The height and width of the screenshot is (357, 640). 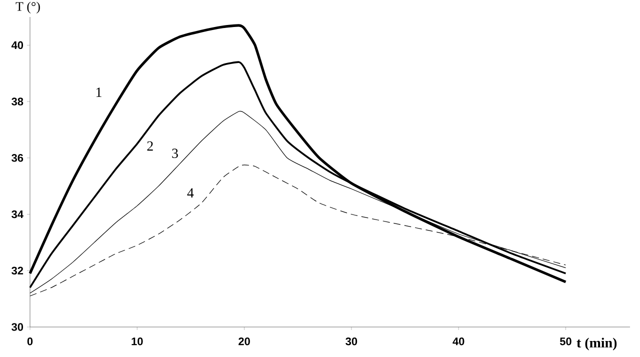 I want to click on y-tick-label: 32, so click(x=18, y=270).